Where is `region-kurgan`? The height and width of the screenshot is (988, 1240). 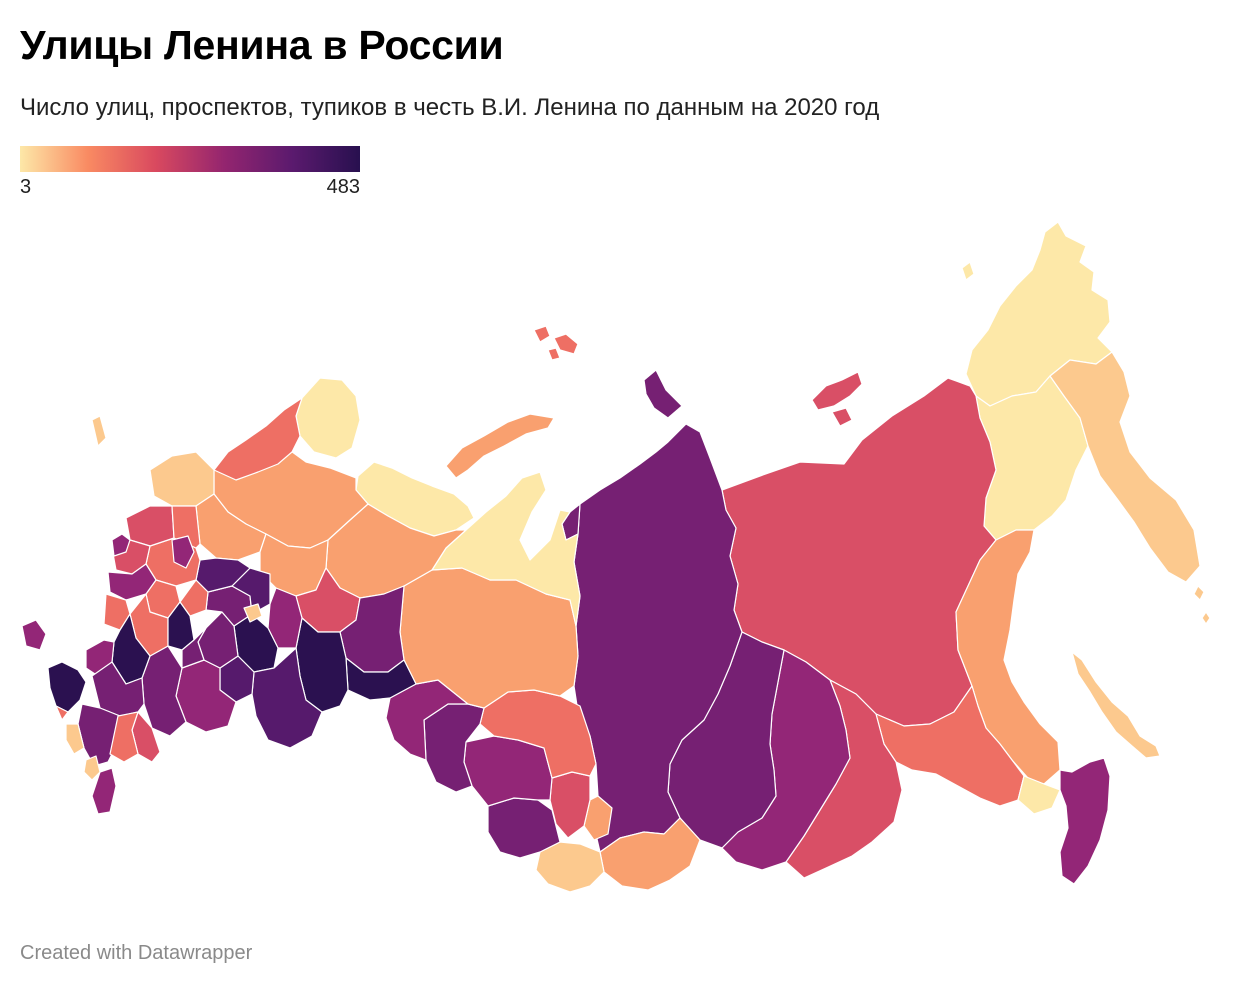 region-kurgan is located at coordinates (381, 679).